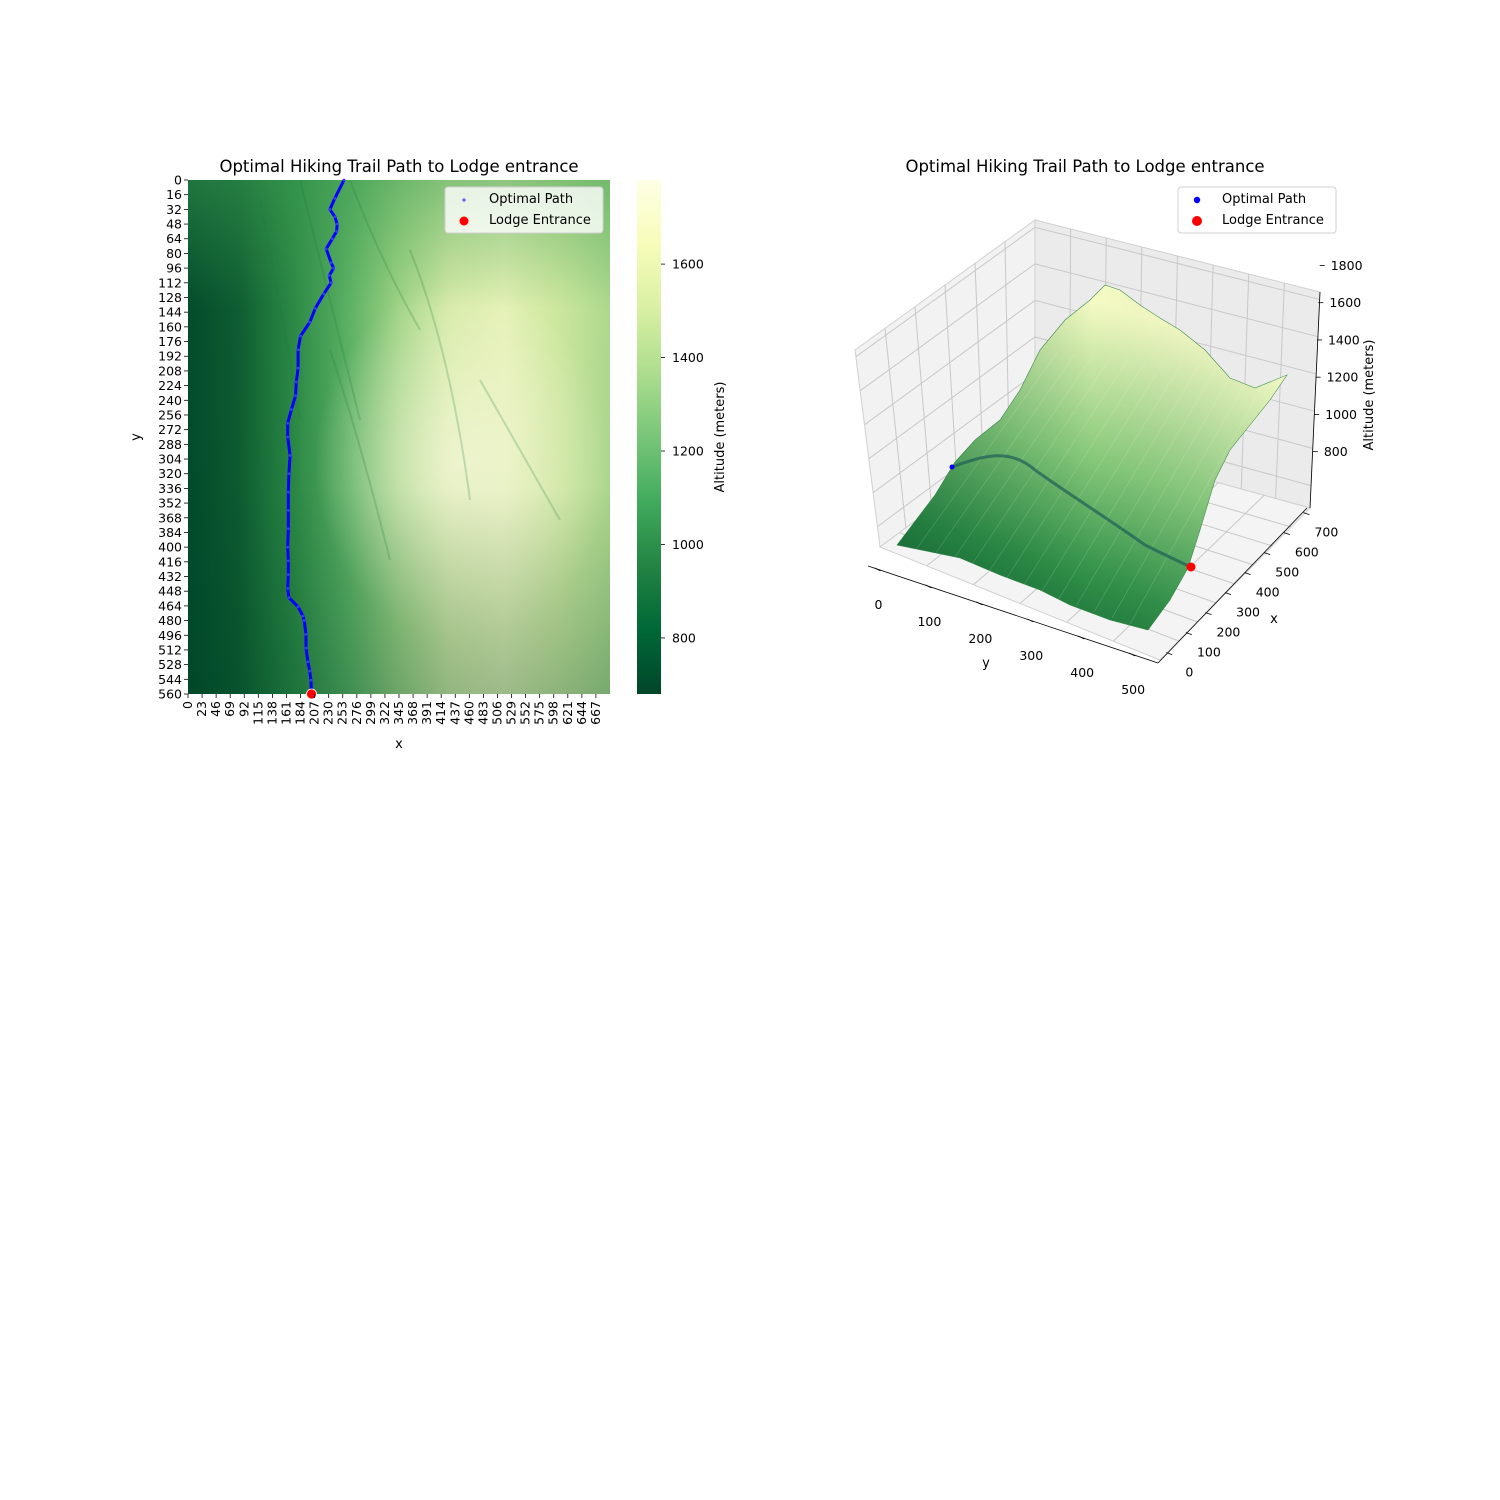 This screenshot has width=1500, height=1500. Describe the element at coordinates (1232, 585) in the screenshot. I see `x-axis-line` at that location.